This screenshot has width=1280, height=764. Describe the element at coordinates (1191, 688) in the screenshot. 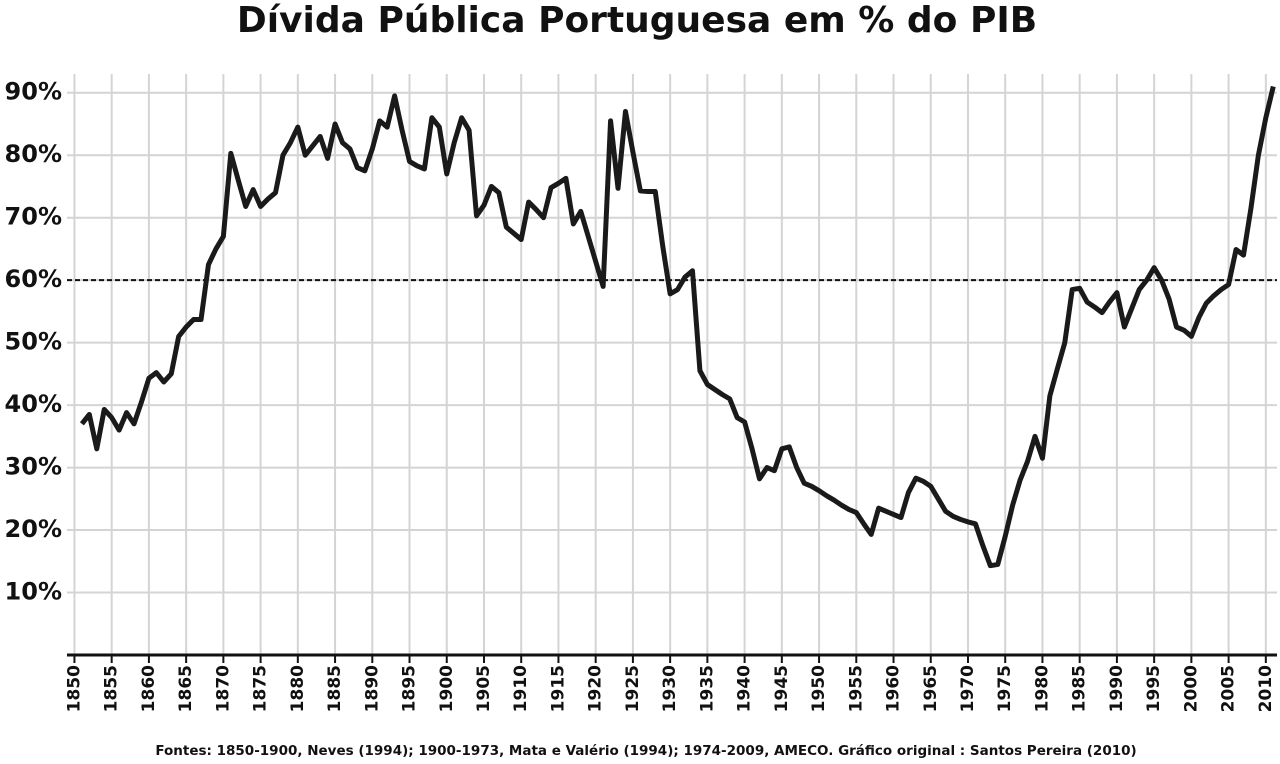

I see `x-tick-label: 2000` at that location.